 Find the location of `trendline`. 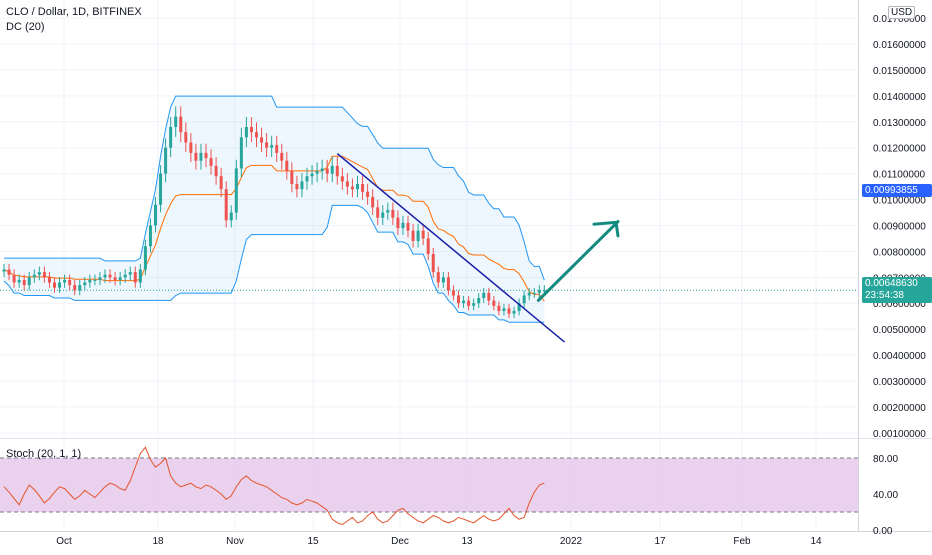

trendline is located at coordinates (451, 248).